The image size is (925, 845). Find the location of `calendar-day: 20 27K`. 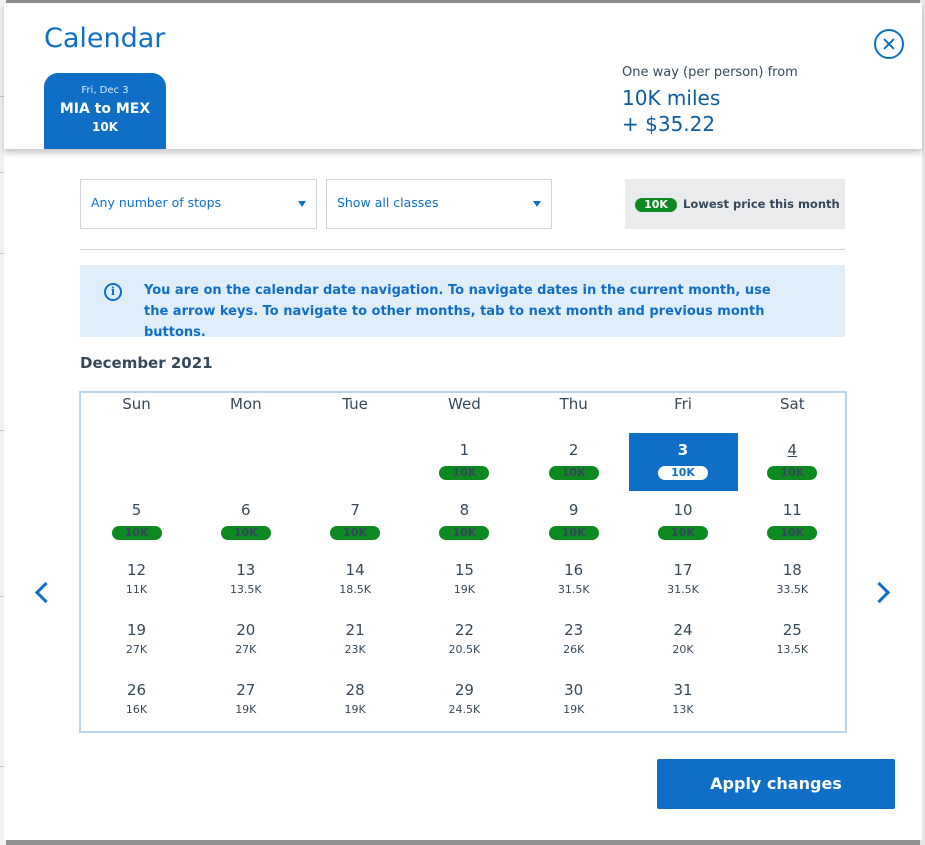

calendar-day: 20 27K is located at coordinates (245, 642).